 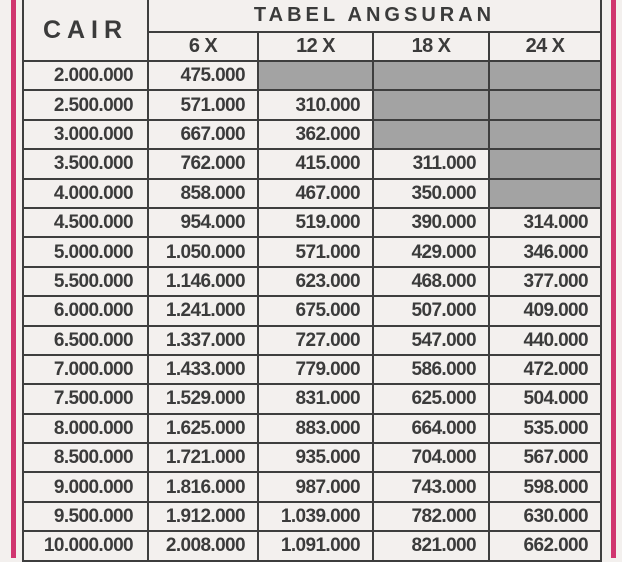 I want to click on table-row: 7.000.000 1.433.000 779.000 586.000 472.000, so click(x=312, y=369).